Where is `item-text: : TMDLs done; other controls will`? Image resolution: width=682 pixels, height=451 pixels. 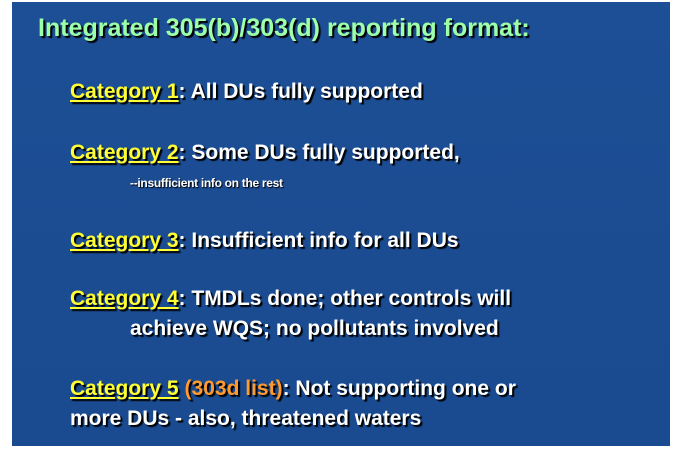 item-text: : TMDLs done; other controls will is located at coordinates (345, 298).